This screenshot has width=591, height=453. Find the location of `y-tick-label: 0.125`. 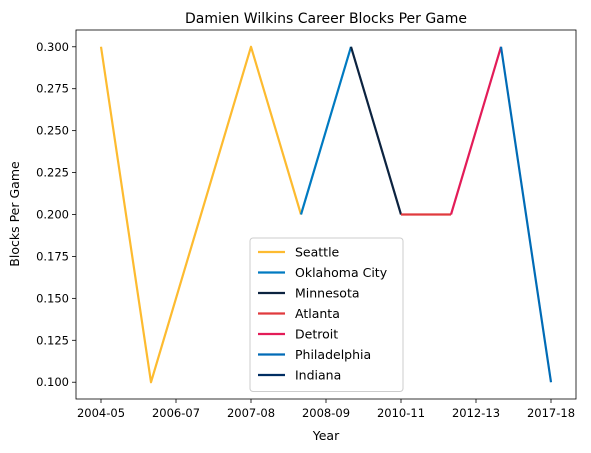

y-tick-label: 0.125 is located at coordinates (52, 340).